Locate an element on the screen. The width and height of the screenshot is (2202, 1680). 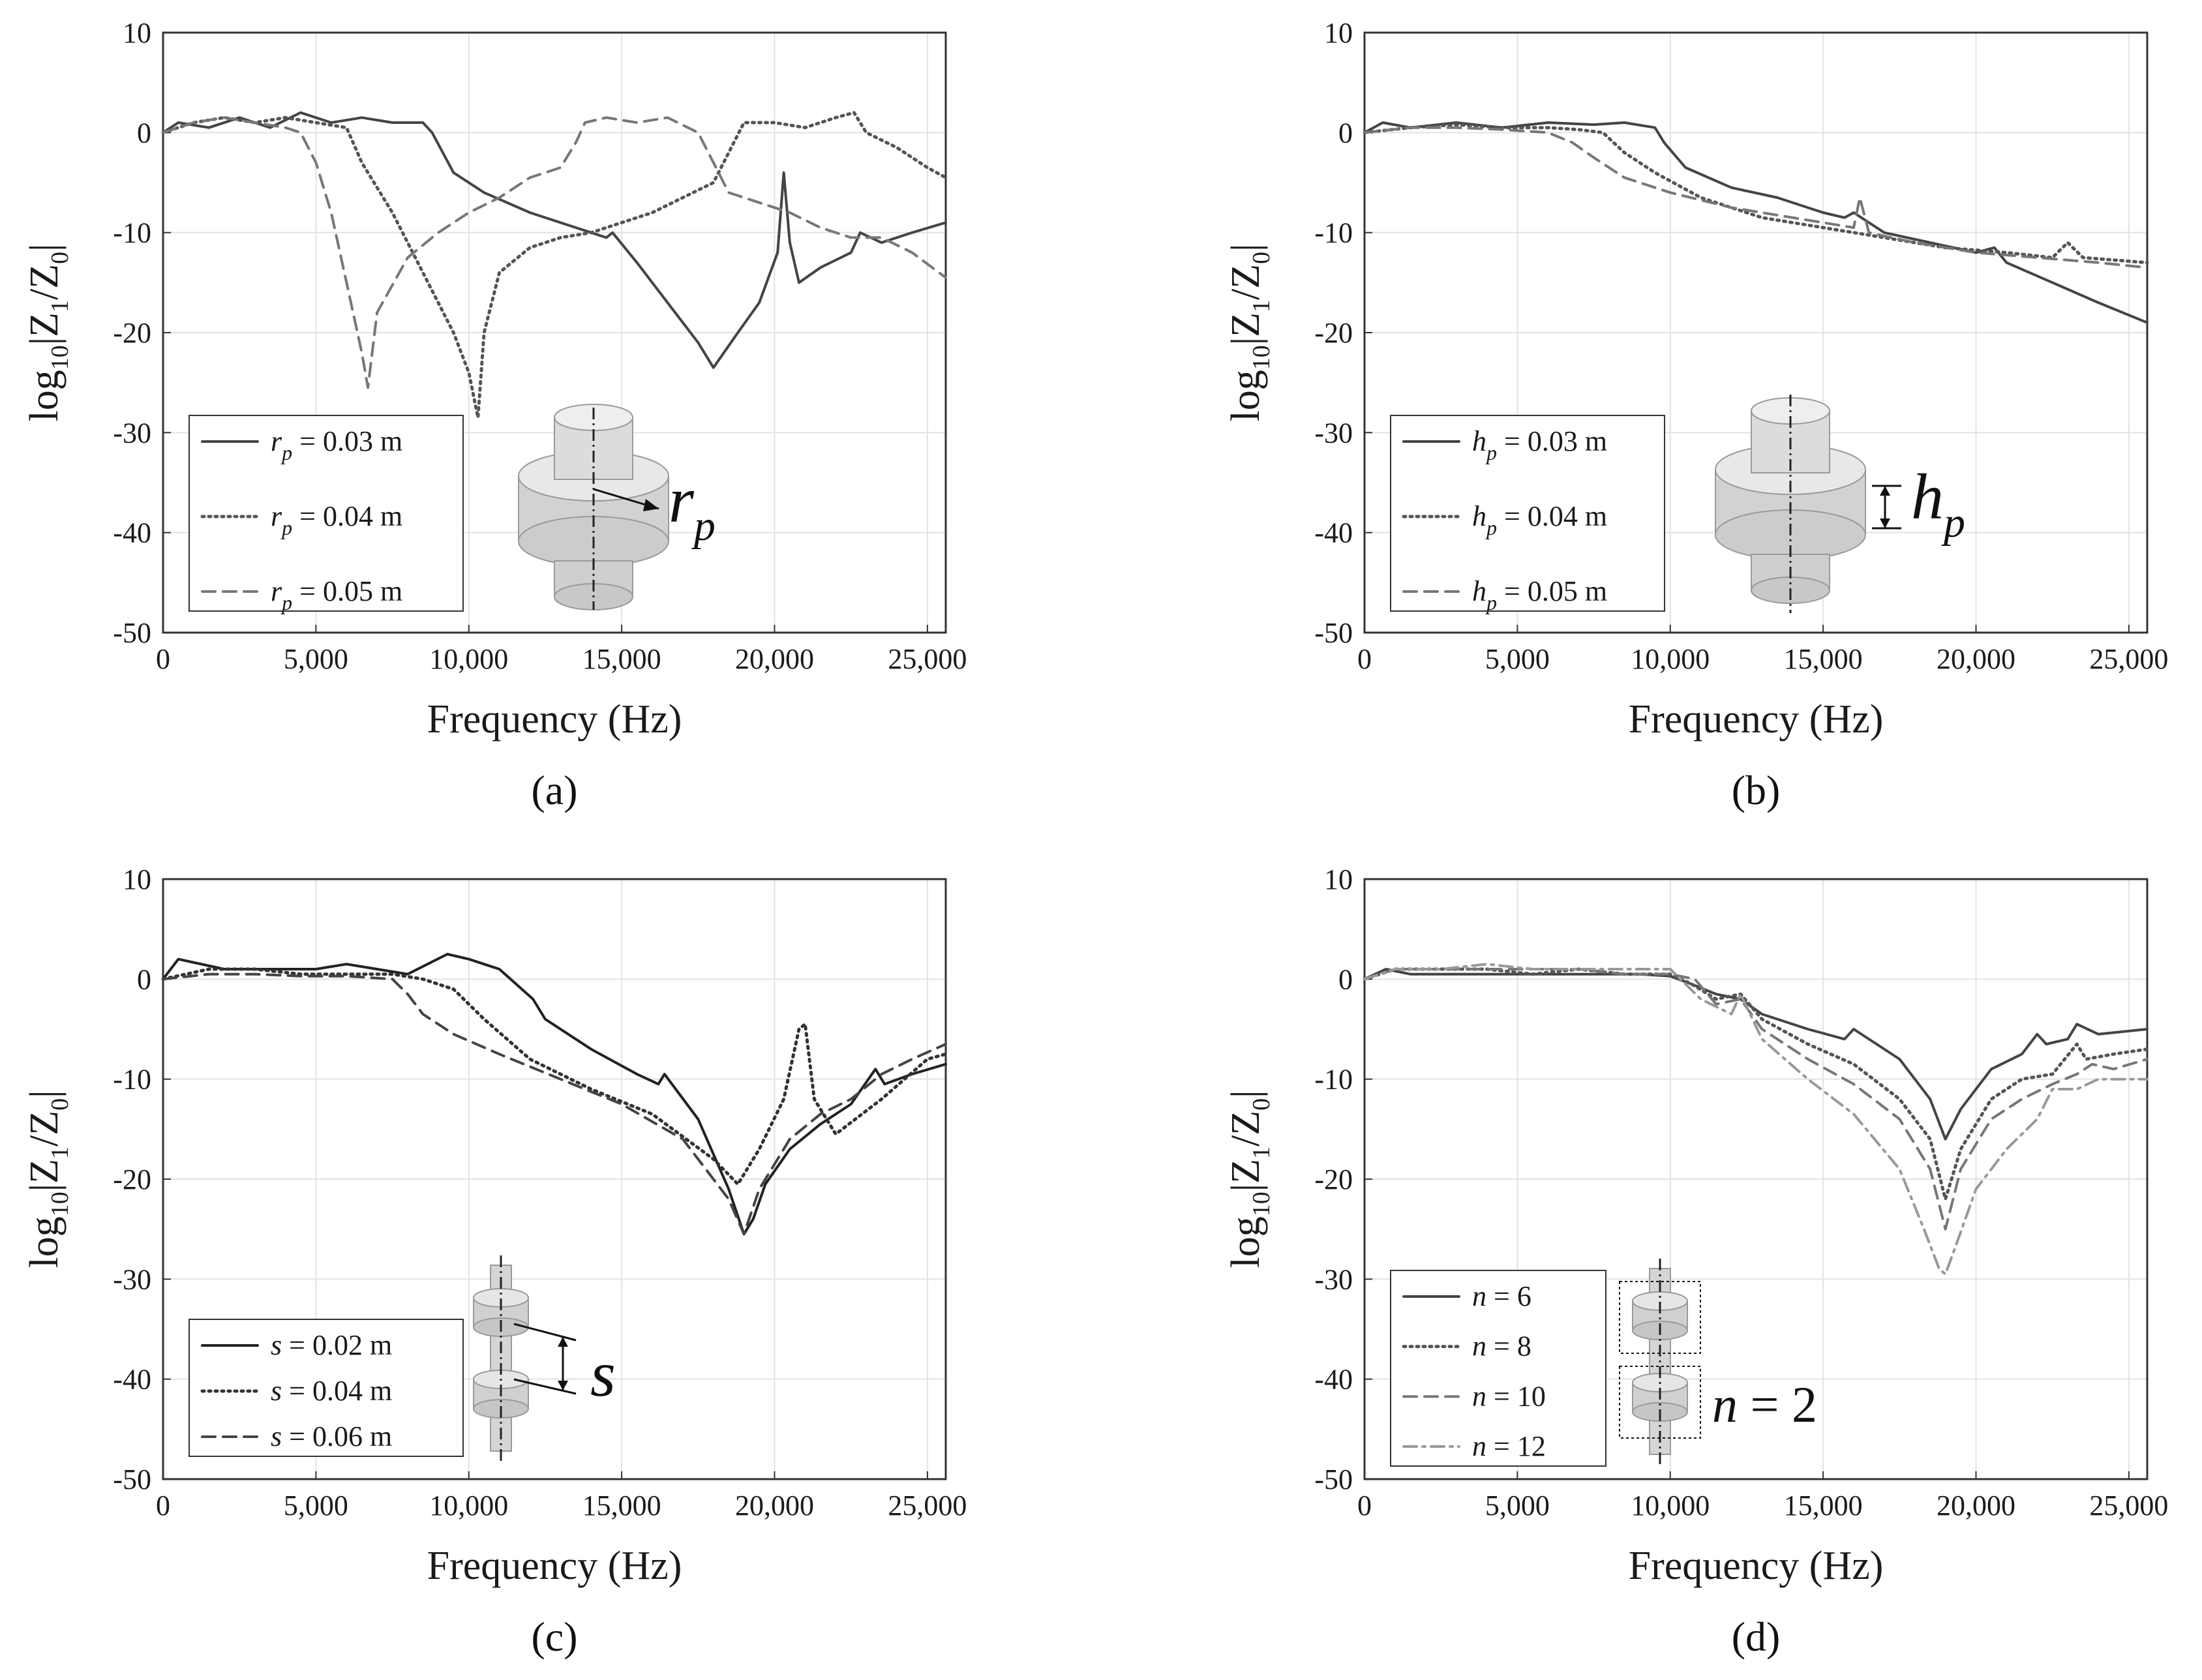
diagram-label: rp is located at coordinates (693, 507).